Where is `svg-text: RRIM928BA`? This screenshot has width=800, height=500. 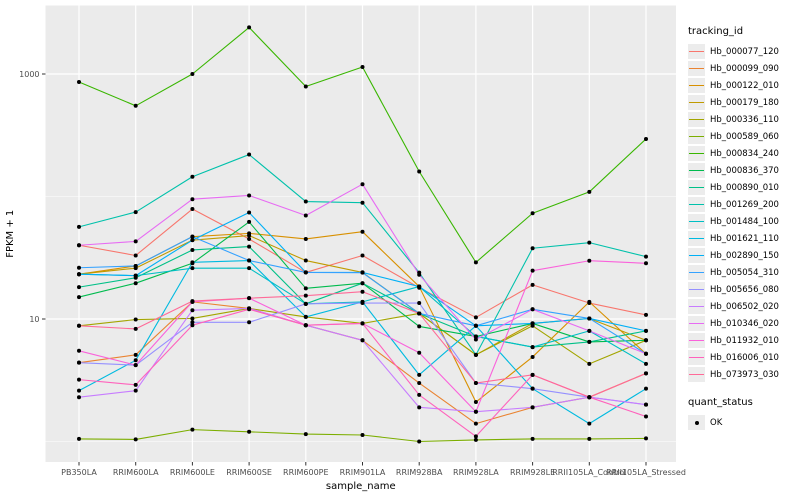 svg-text: RRIM928BA is located at coordinates (419, 472).